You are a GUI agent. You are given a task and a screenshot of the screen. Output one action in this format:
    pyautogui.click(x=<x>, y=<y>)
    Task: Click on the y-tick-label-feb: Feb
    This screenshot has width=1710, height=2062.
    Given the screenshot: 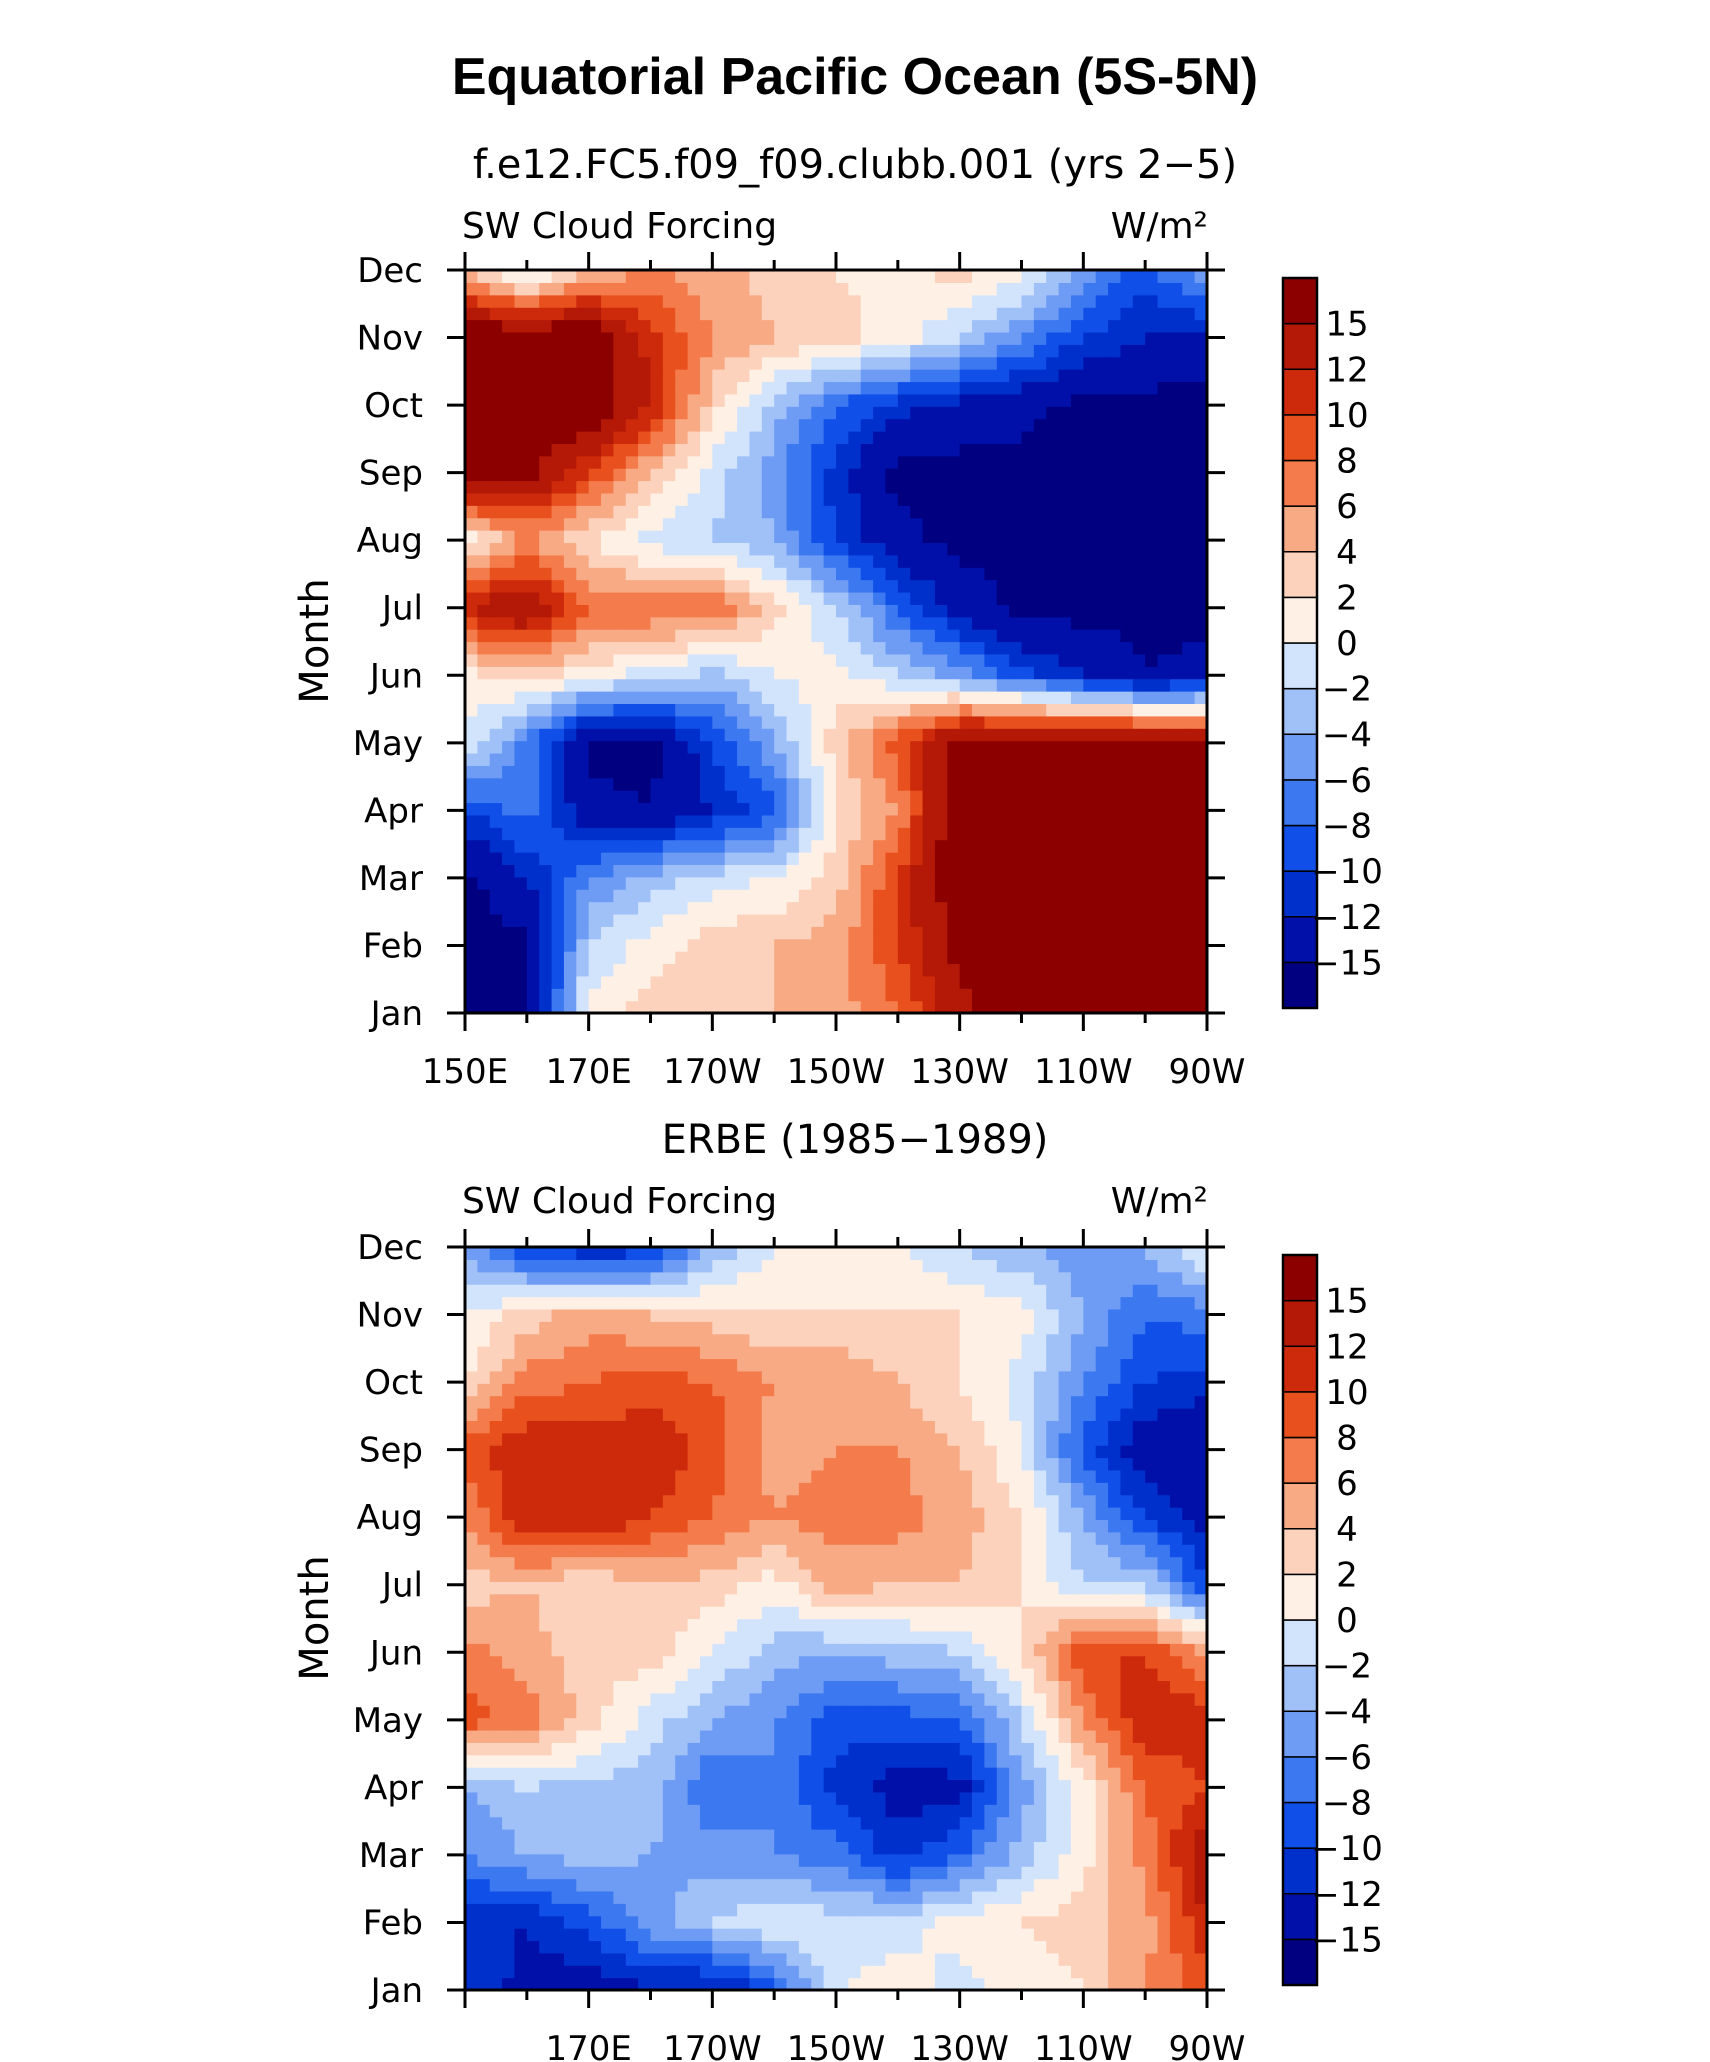 What is the action you would take?
    pyautogui.click(x=393, y=946)
    